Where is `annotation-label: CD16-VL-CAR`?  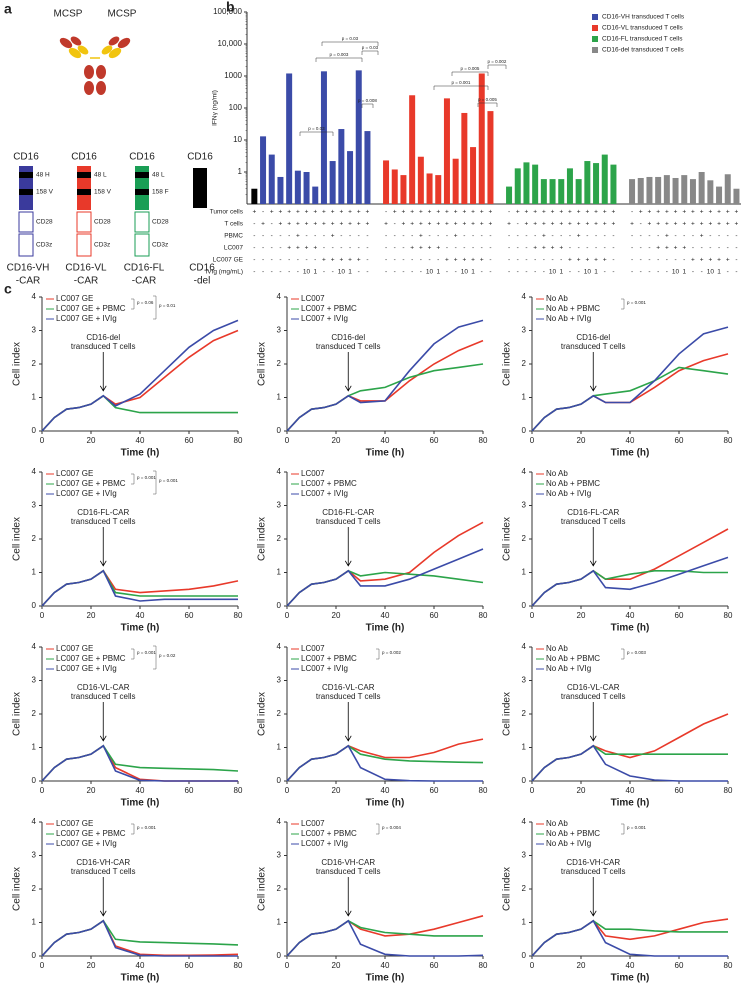 annotation-label: CD16-VL-CAR is located at coordinates (348, 687).